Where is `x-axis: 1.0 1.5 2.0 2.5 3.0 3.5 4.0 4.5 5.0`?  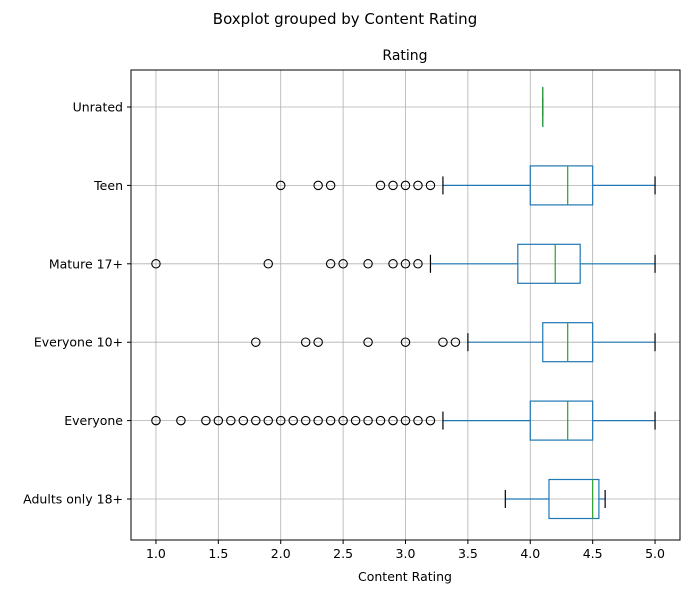 x-axis: 1.0 1.5 2.0 2.5 3.0 3.5 4.0 4.5 5.0 is located at coordinates (405, 550).